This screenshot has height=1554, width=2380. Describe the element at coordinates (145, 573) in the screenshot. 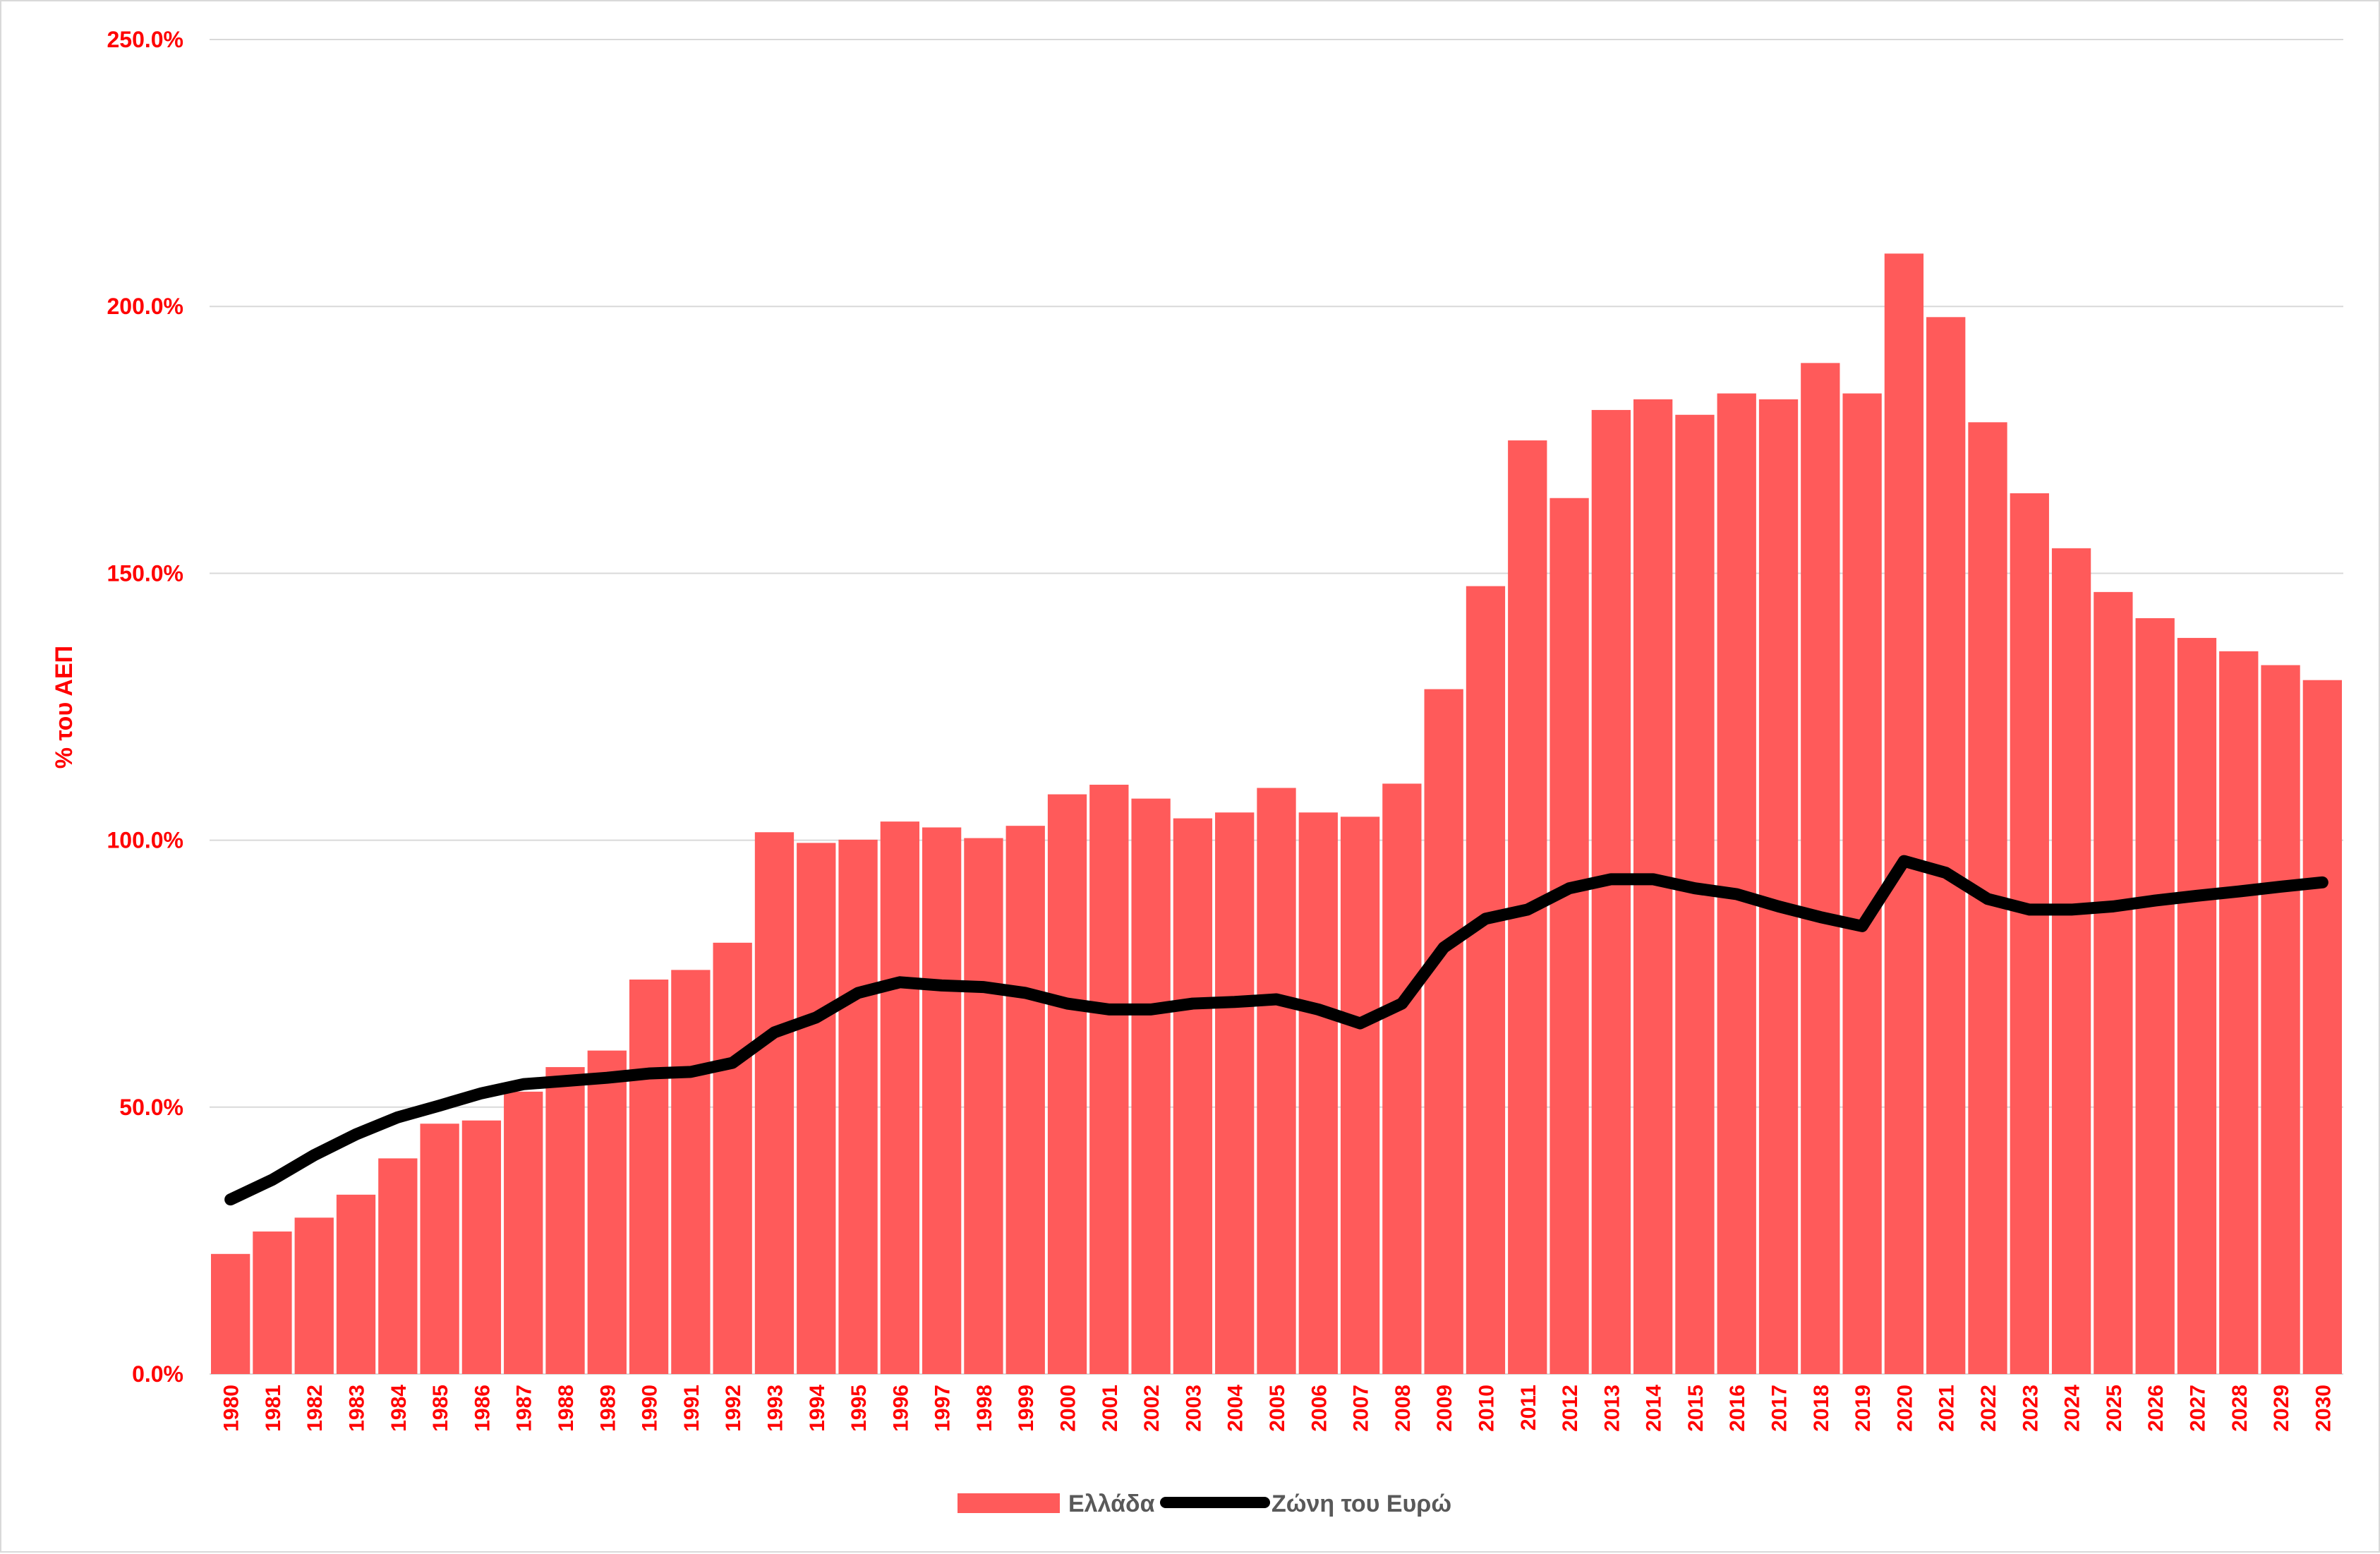

I see `y-tick-label: 150.0%` at that location.